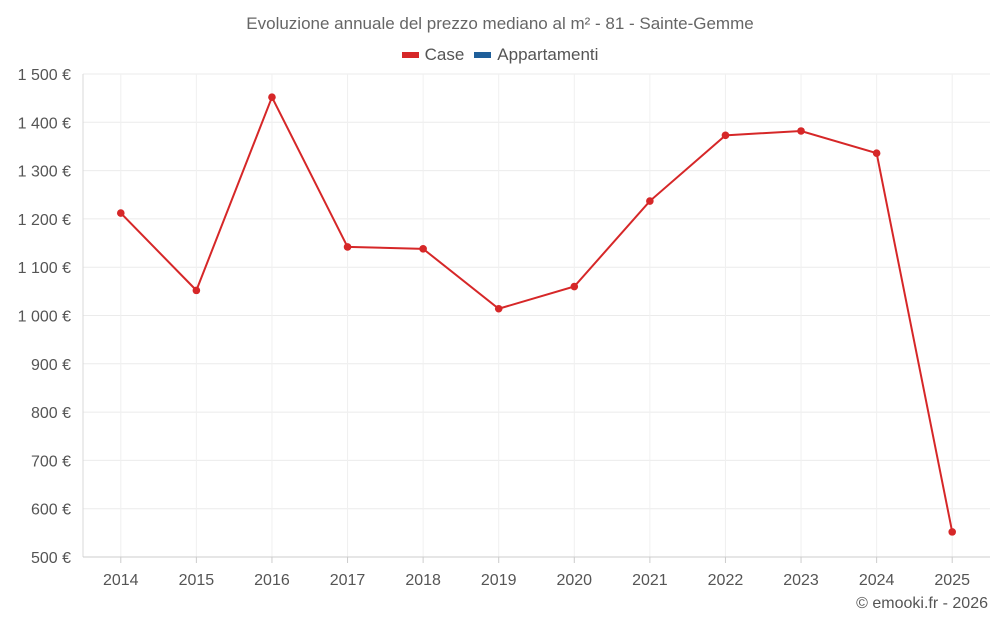 This screenshot has width=1000, height=625. What do you see at coordinates (44, 317) in the screenshot?
I see `y-tick-label: 1 000 €` at bounding box center [44, 317].